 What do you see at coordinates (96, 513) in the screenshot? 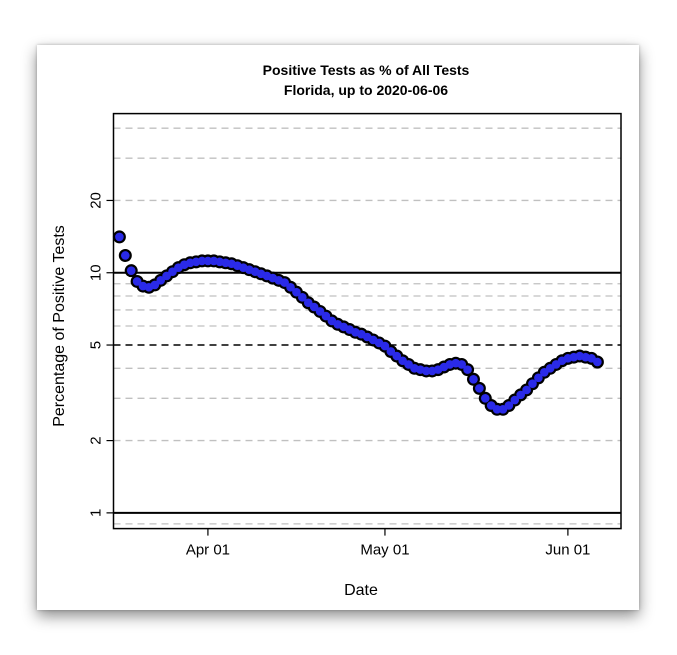
I see `y-tick-label: 1` at bounding box center [96, 513].